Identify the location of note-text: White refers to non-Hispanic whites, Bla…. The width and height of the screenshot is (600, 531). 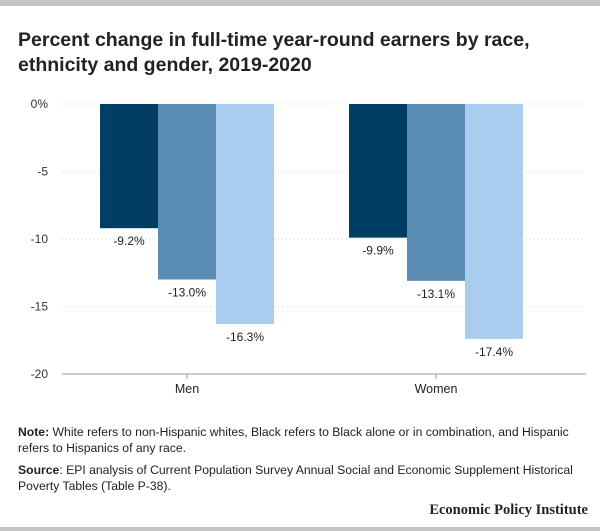
(293, 440).